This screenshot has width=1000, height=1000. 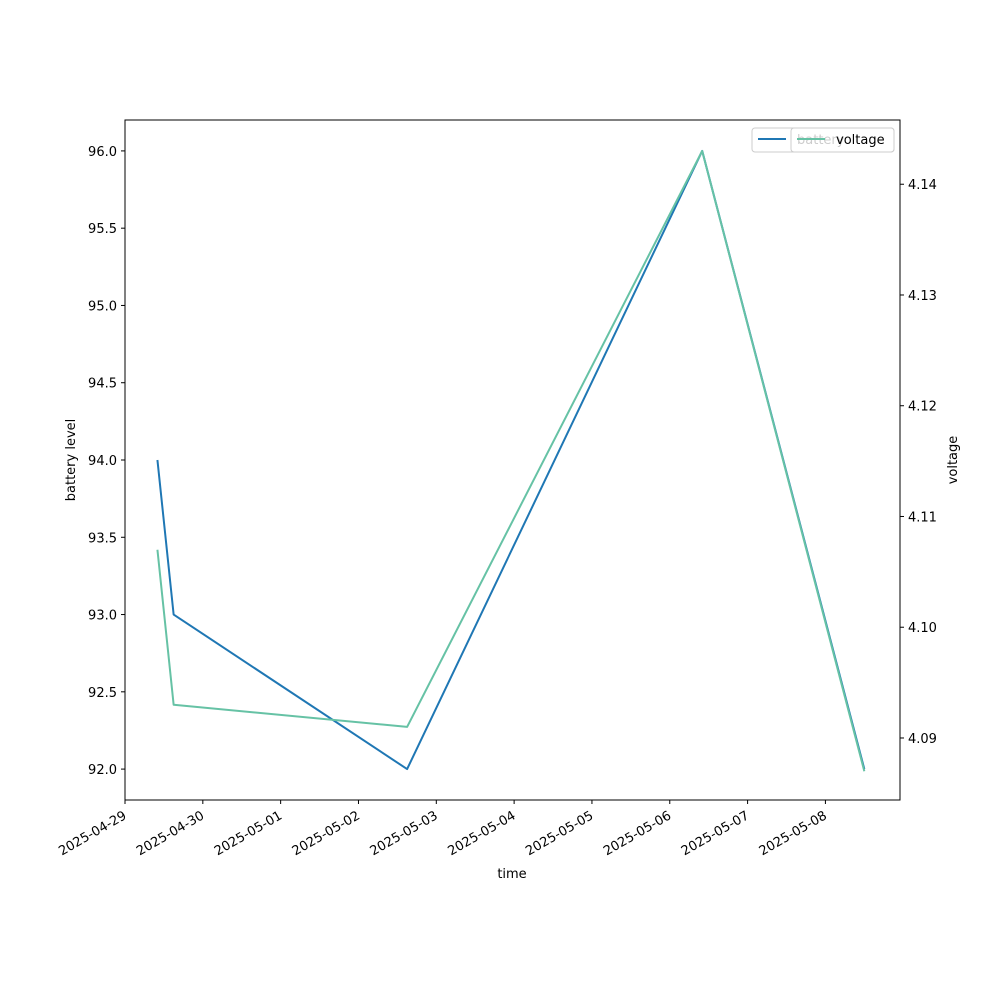 What do you see at coordinates (404, 833) in the screenshot?
I see `x-tick-label-4: 2025-05-03` at bounding box center [404, 833].